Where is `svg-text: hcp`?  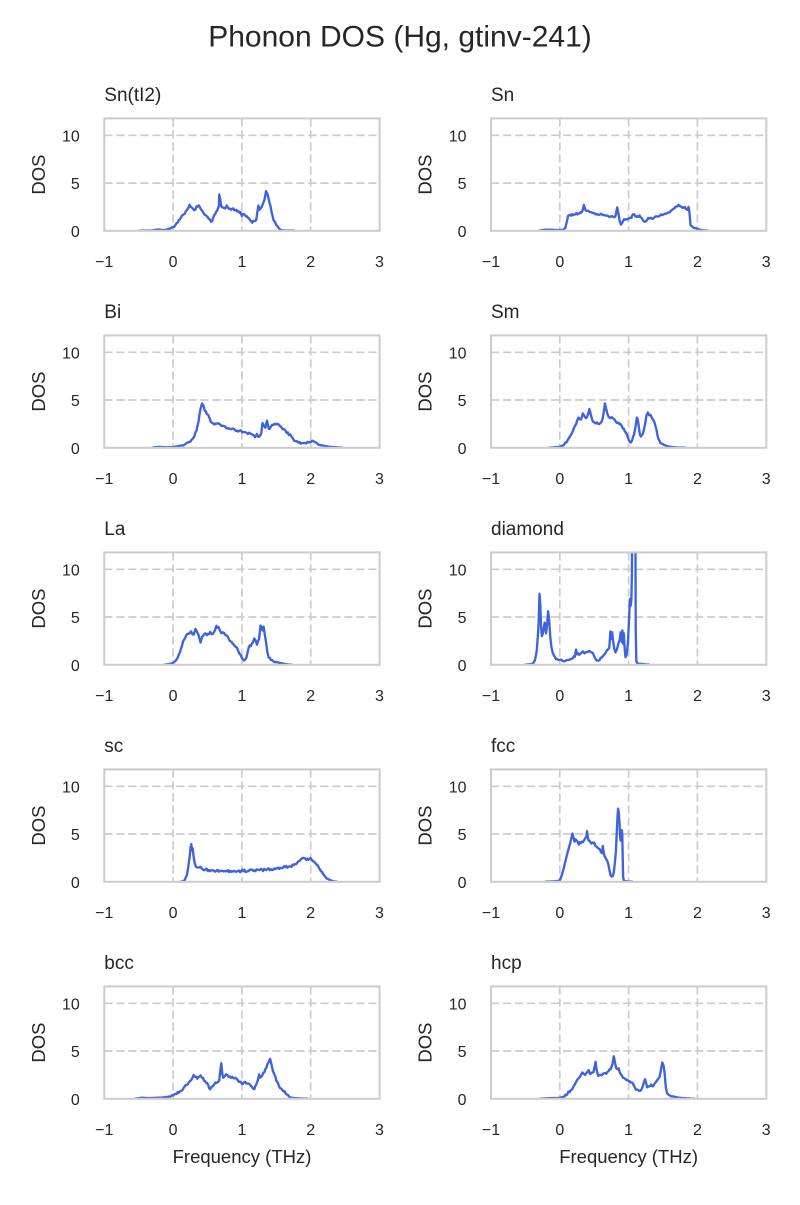 svg-text: hcp is located at coordinates (506, 963).